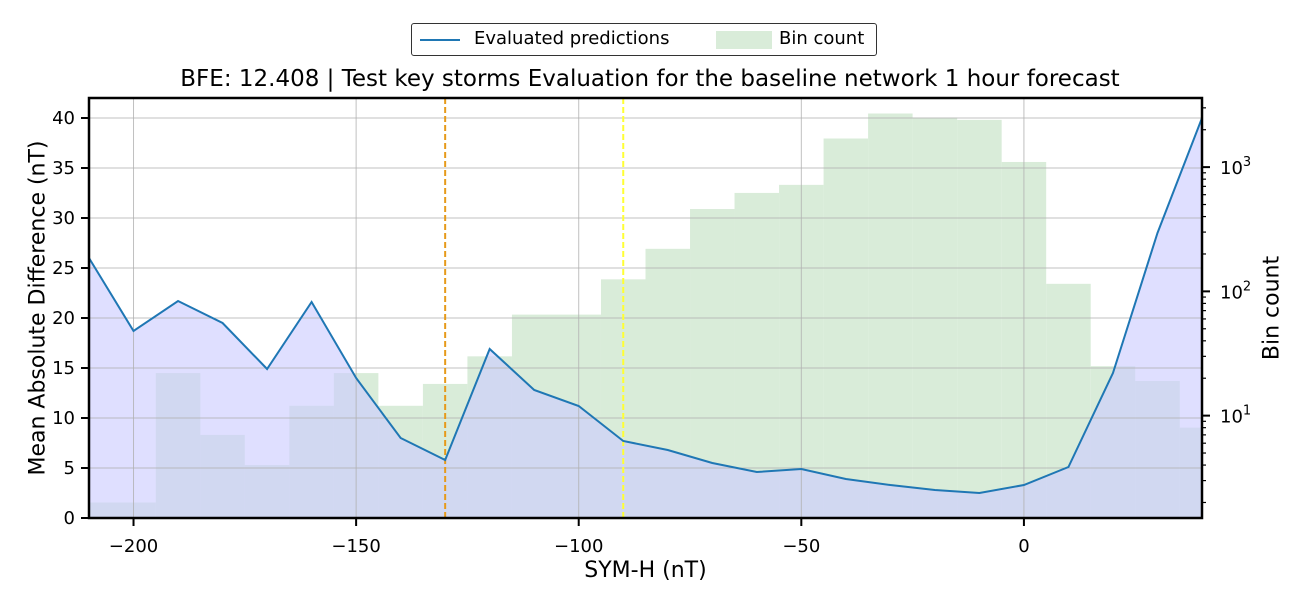 The image size is (1300, 600). I want to click on legend-label-bin-count: Bin count, so click(822, 38).